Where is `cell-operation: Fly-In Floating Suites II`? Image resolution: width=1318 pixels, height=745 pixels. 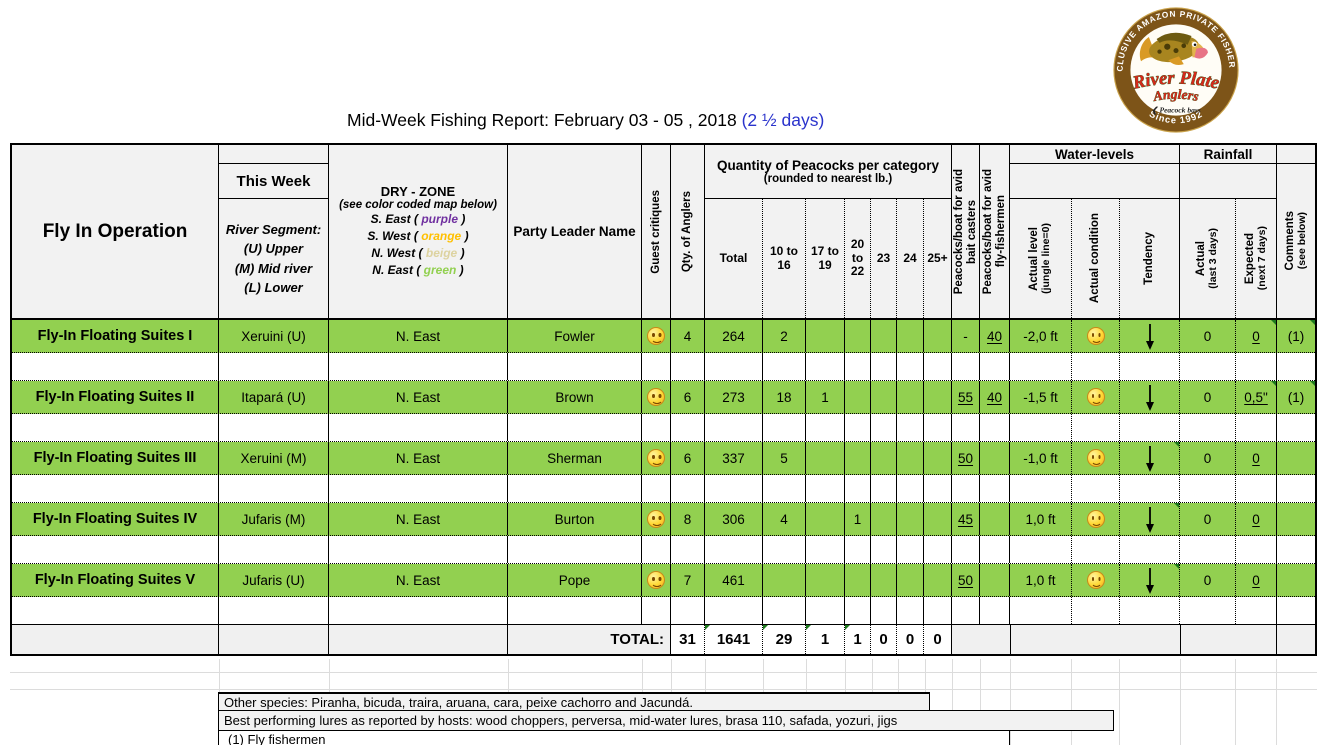
cell-operation: Fly-In Floating Suites II is located at coordinates (115, 397).